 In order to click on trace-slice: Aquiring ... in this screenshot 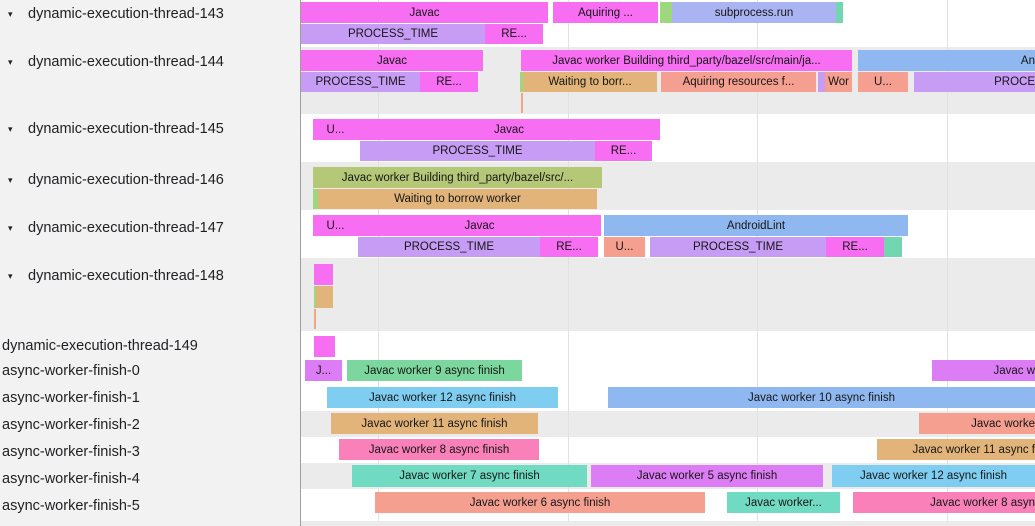, I will do `click(605, 12)`.